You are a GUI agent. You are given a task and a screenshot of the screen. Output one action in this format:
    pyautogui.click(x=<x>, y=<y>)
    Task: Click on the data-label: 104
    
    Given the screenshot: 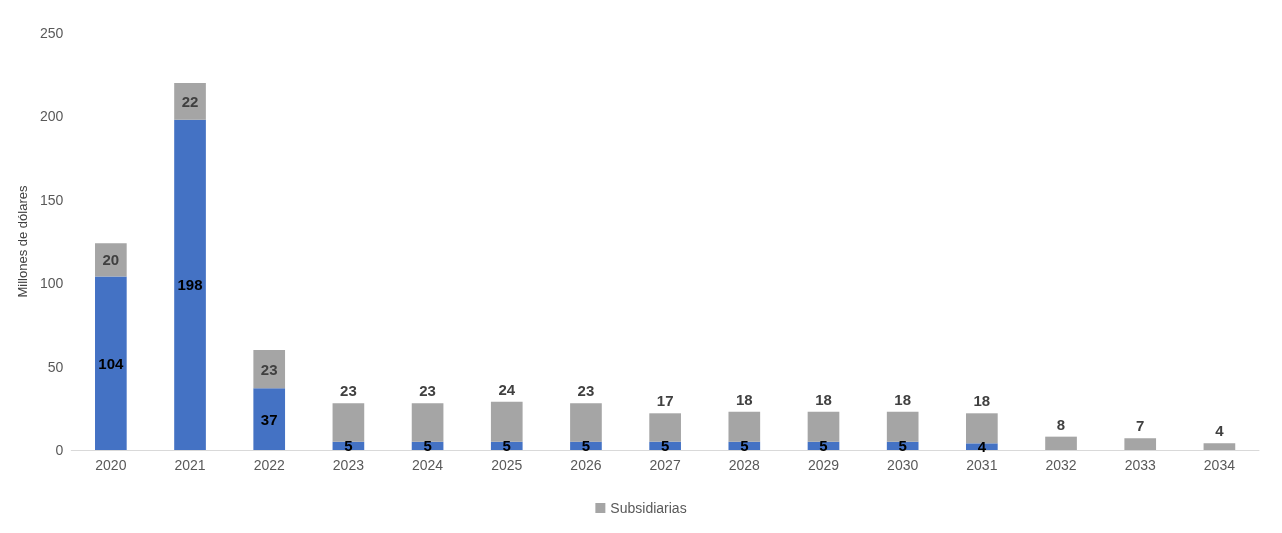 What is the action you would take?
    pyautogui.click(x=111, y=363)
    